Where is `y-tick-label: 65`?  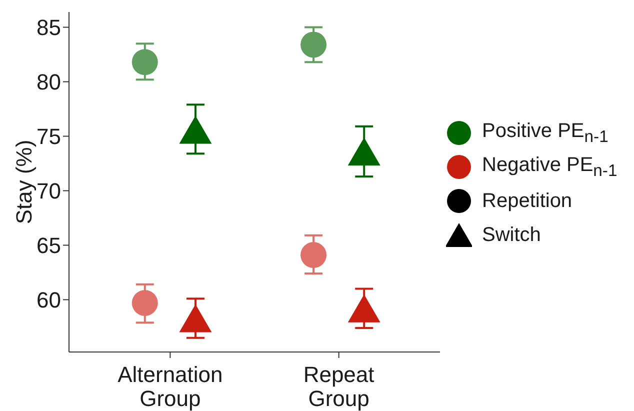
y-tick-label: 65 is located at coordinates (48, 245).